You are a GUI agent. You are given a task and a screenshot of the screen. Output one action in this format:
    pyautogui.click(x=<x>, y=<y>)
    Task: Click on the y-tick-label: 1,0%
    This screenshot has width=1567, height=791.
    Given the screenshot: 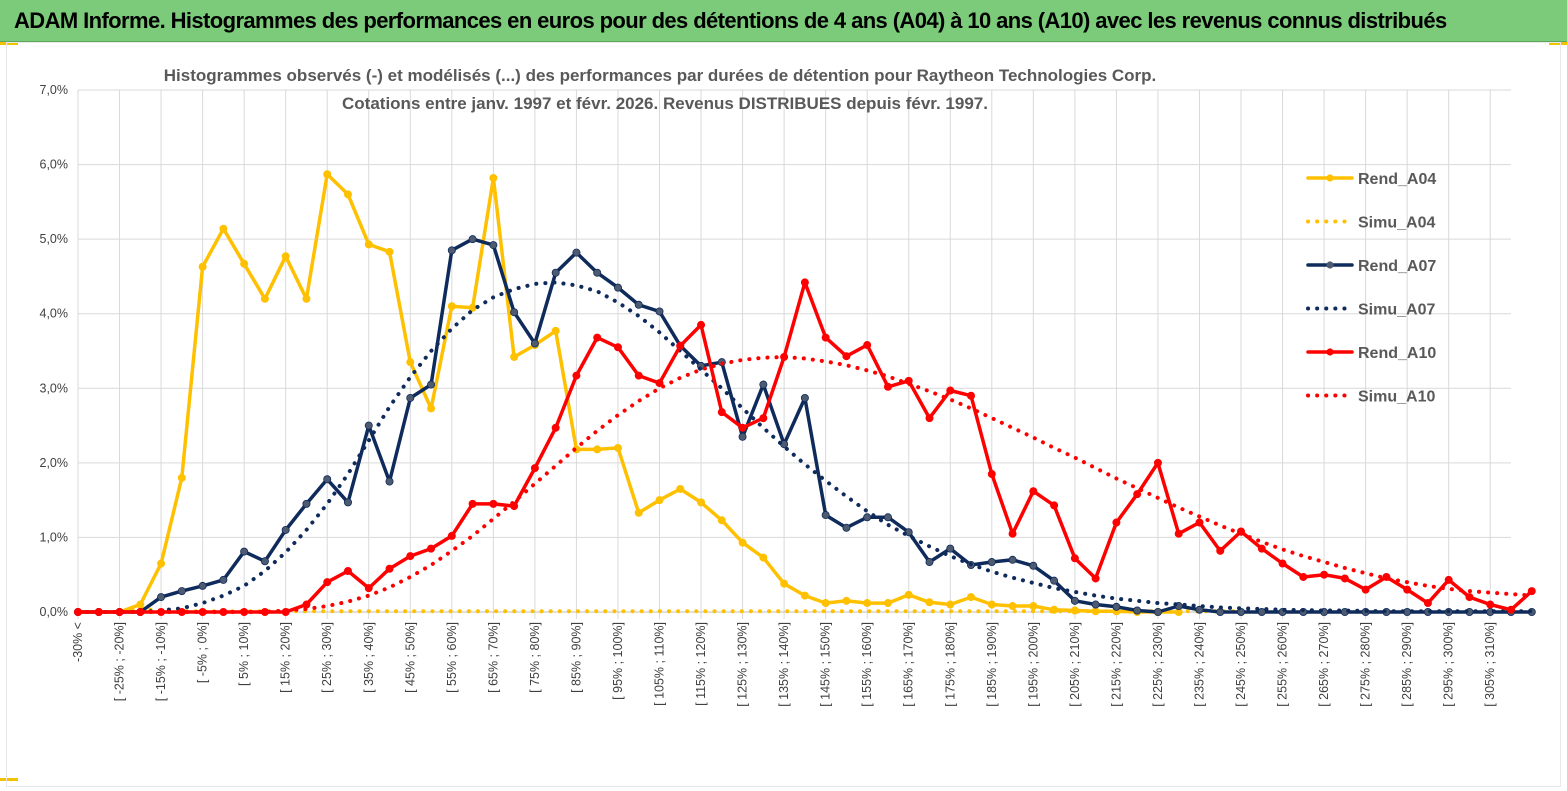 What is the action you would take?
    pyautogui.click(x=54, y=537)
    